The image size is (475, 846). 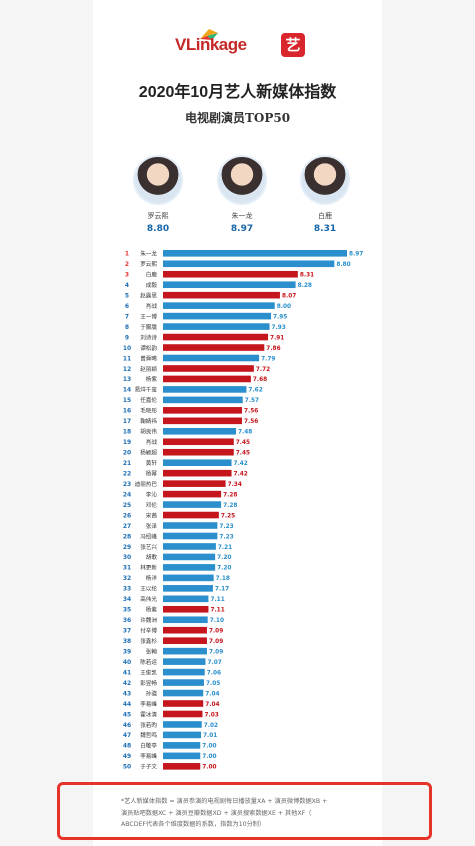 What do you see at coordinates (212, 694) in the screenshot?
I see `value-label: 7.04` at bounding box center [212, 694].